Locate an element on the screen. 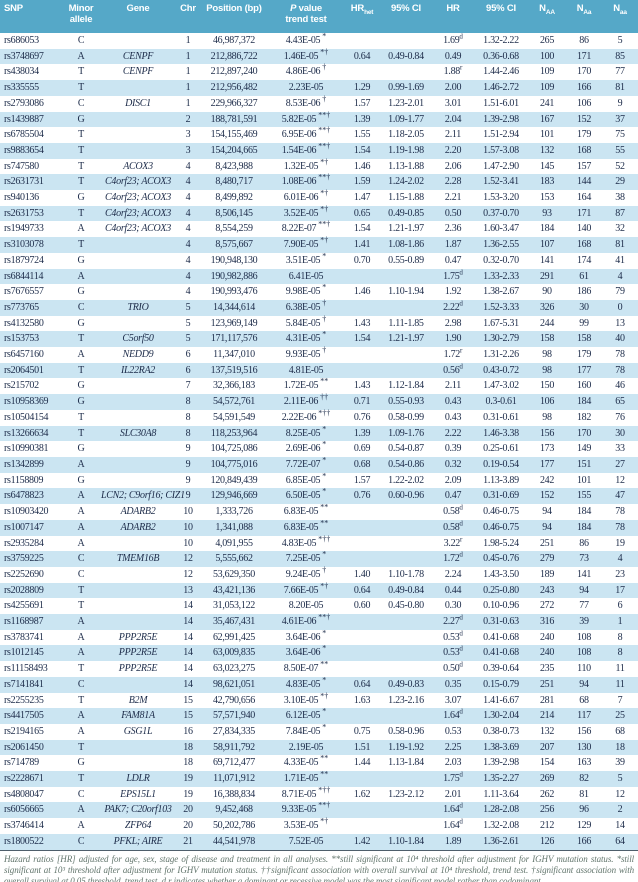 Image resolution: width=638 pixels, height=882 pixels. cell-pval: 5.84E-05 † is located at coordinates (306, 321).